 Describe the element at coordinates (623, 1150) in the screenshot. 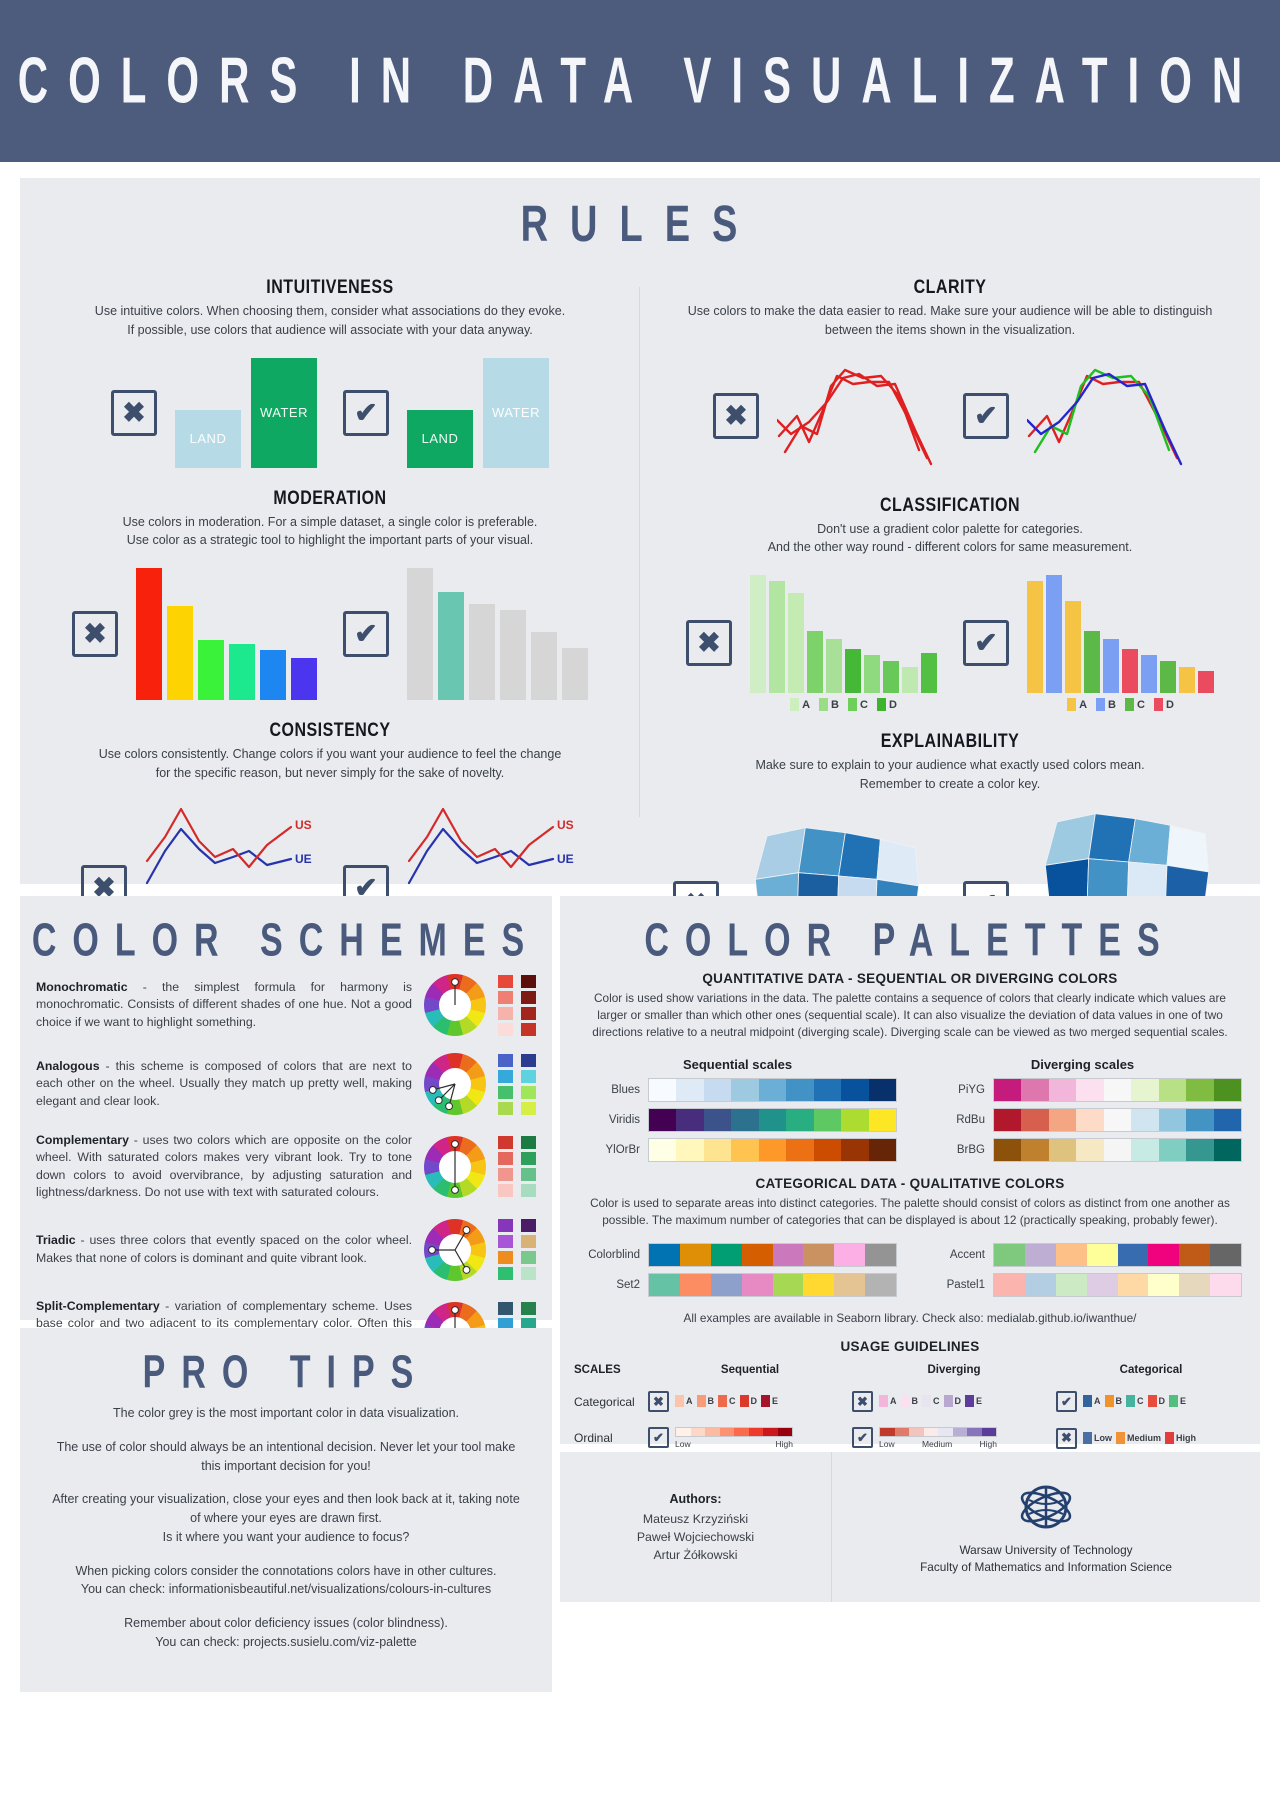

I see `palette-name: YlOrBr` at that location.